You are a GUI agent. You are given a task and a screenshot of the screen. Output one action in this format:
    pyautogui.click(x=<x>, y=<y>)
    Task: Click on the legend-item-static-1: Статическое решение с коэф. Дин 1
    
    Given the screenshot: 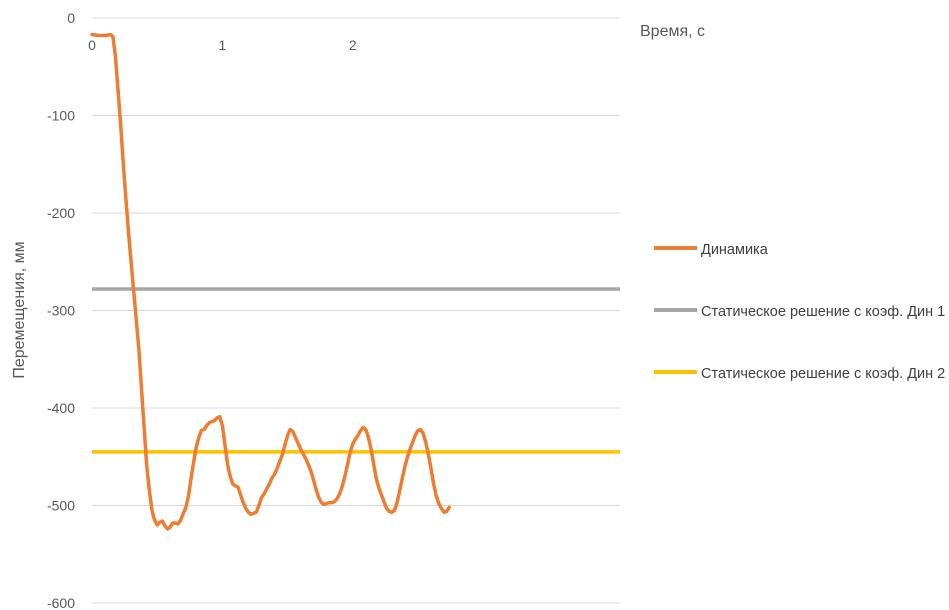 What is the action you would take?
    pyautogui.click(x=800, y=312)
    